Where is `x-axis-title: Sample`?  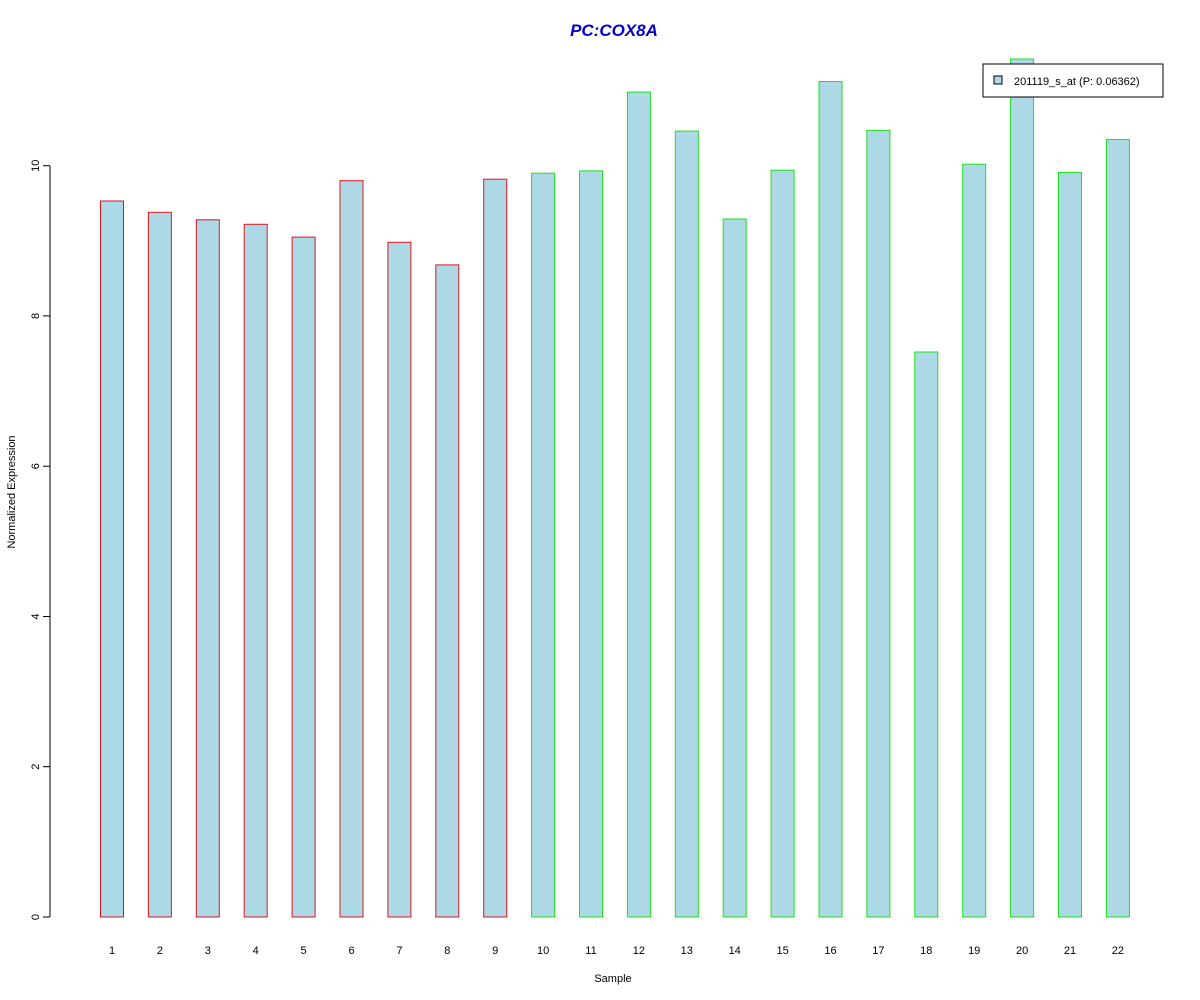 x-axis-title: Sample is located at coordinates (612, 979).